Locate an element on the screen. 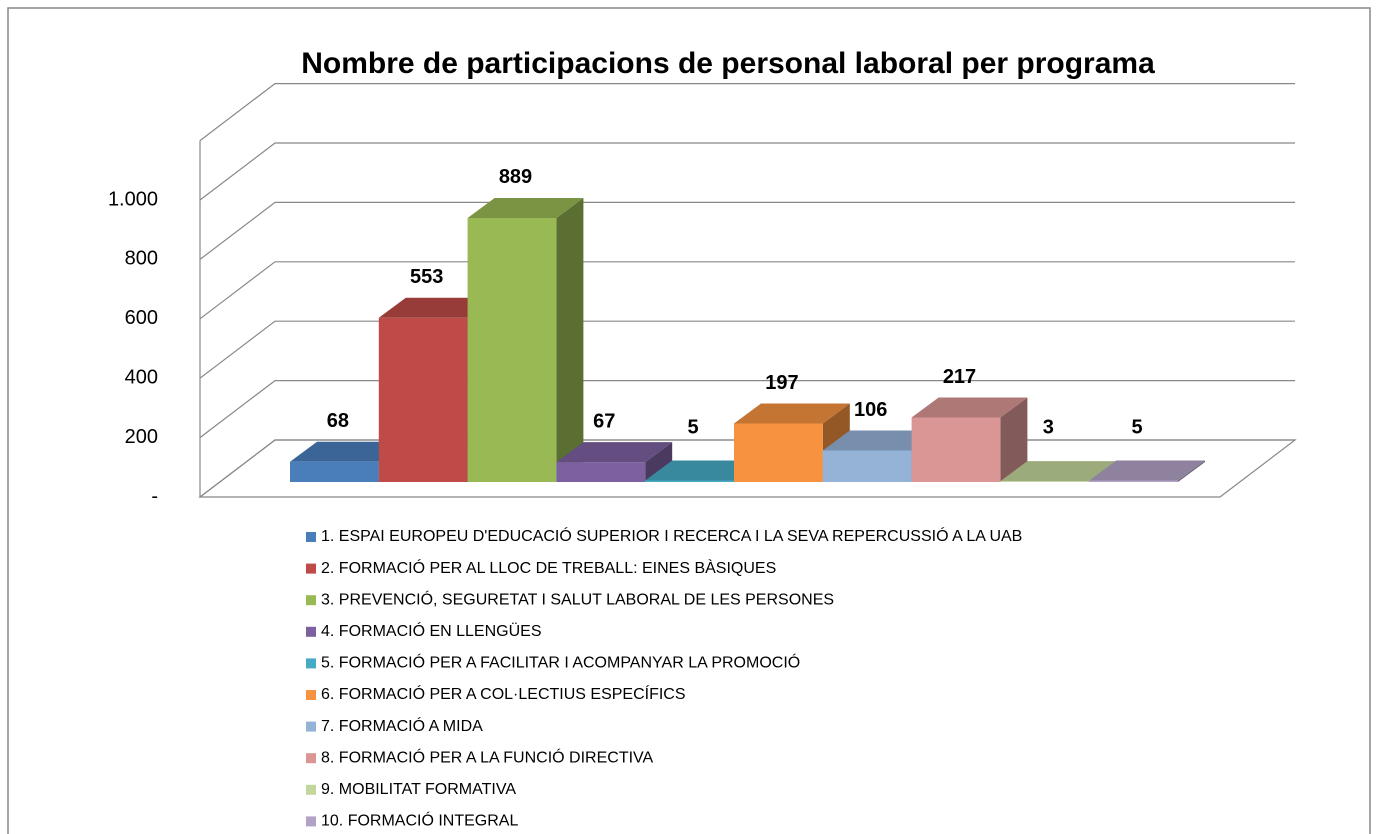 This screenshot has height=834, width=1378. y-tick-label: 1.000 is located at coordinates (133, 199).